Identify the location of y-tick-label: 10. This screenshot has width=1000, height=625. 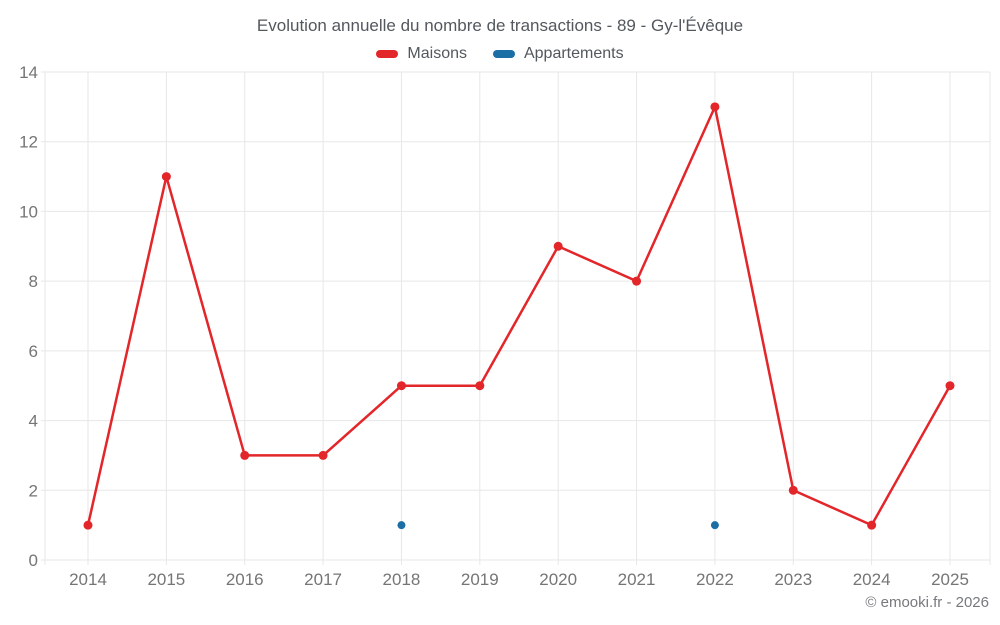
(28, 211).